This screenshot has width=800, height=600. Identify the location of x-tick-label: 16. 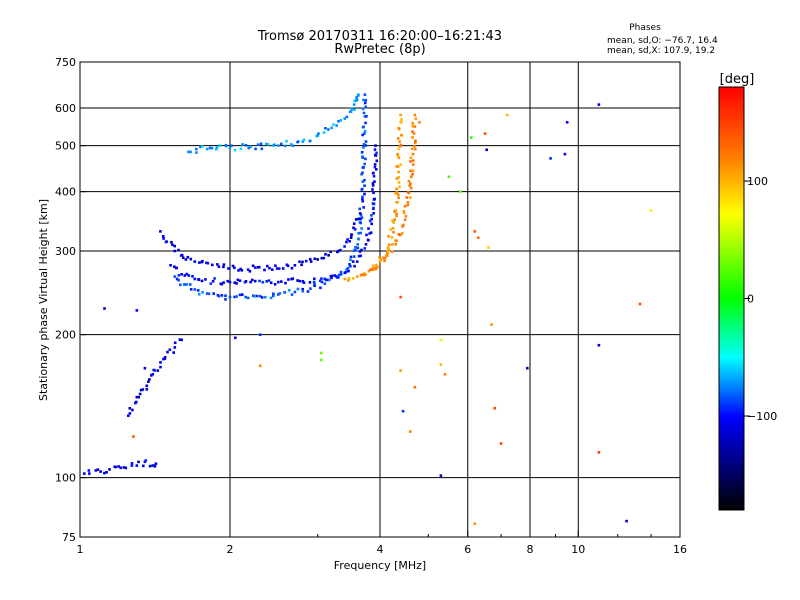
(680, 549).